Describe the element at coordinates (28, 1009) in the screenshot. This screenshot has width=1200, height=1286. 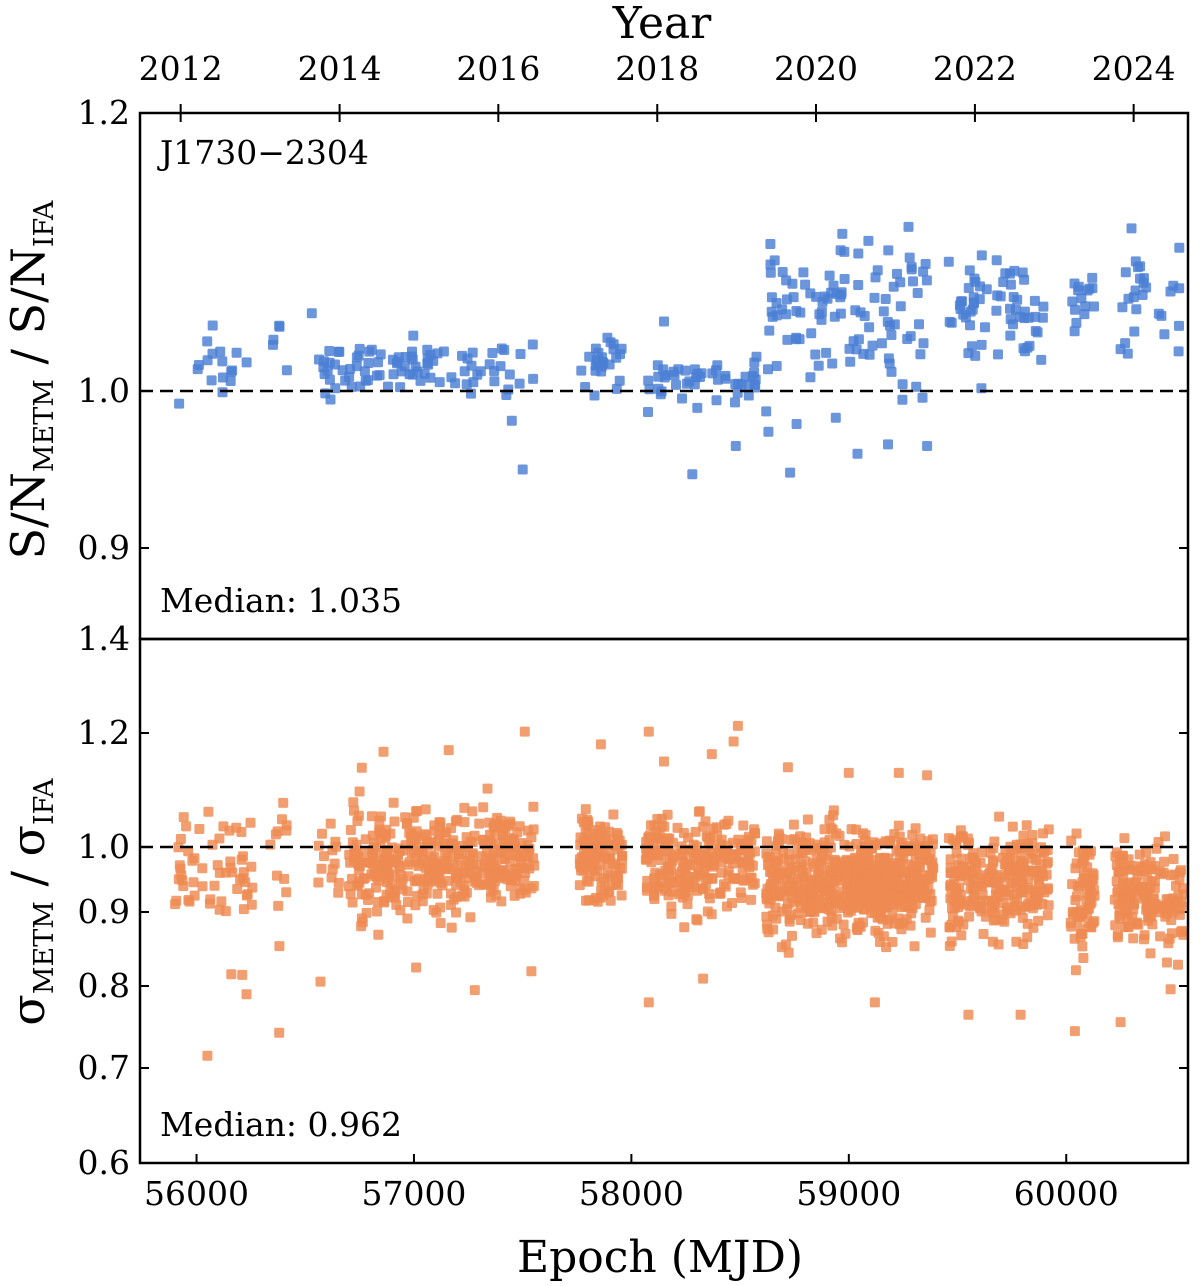
I see `bottom-ylabel-main: σ` at that location.